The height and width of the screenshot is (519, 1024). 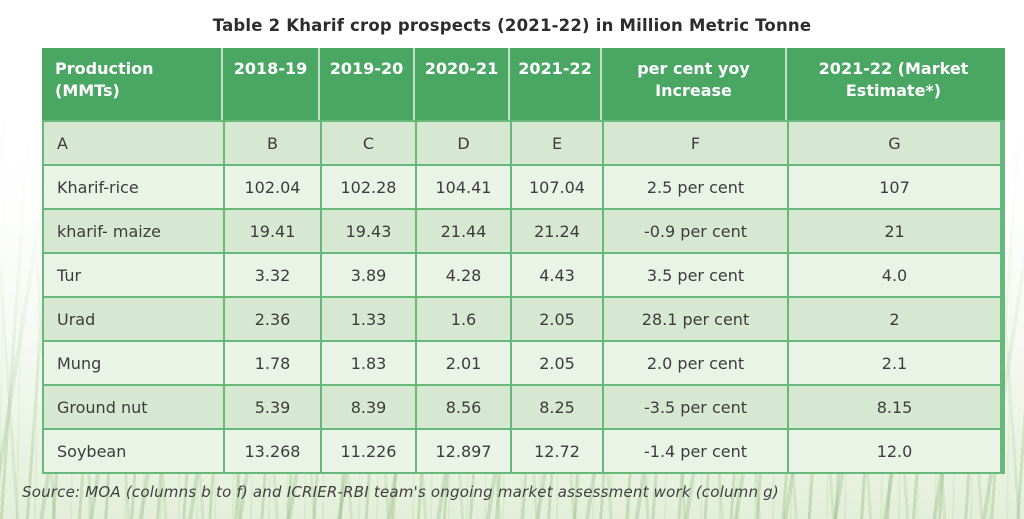 What do you see at coordinates (557, 407) in the screenshot?
I see `table-cell: 8.25` at bounding box center [557, 407].